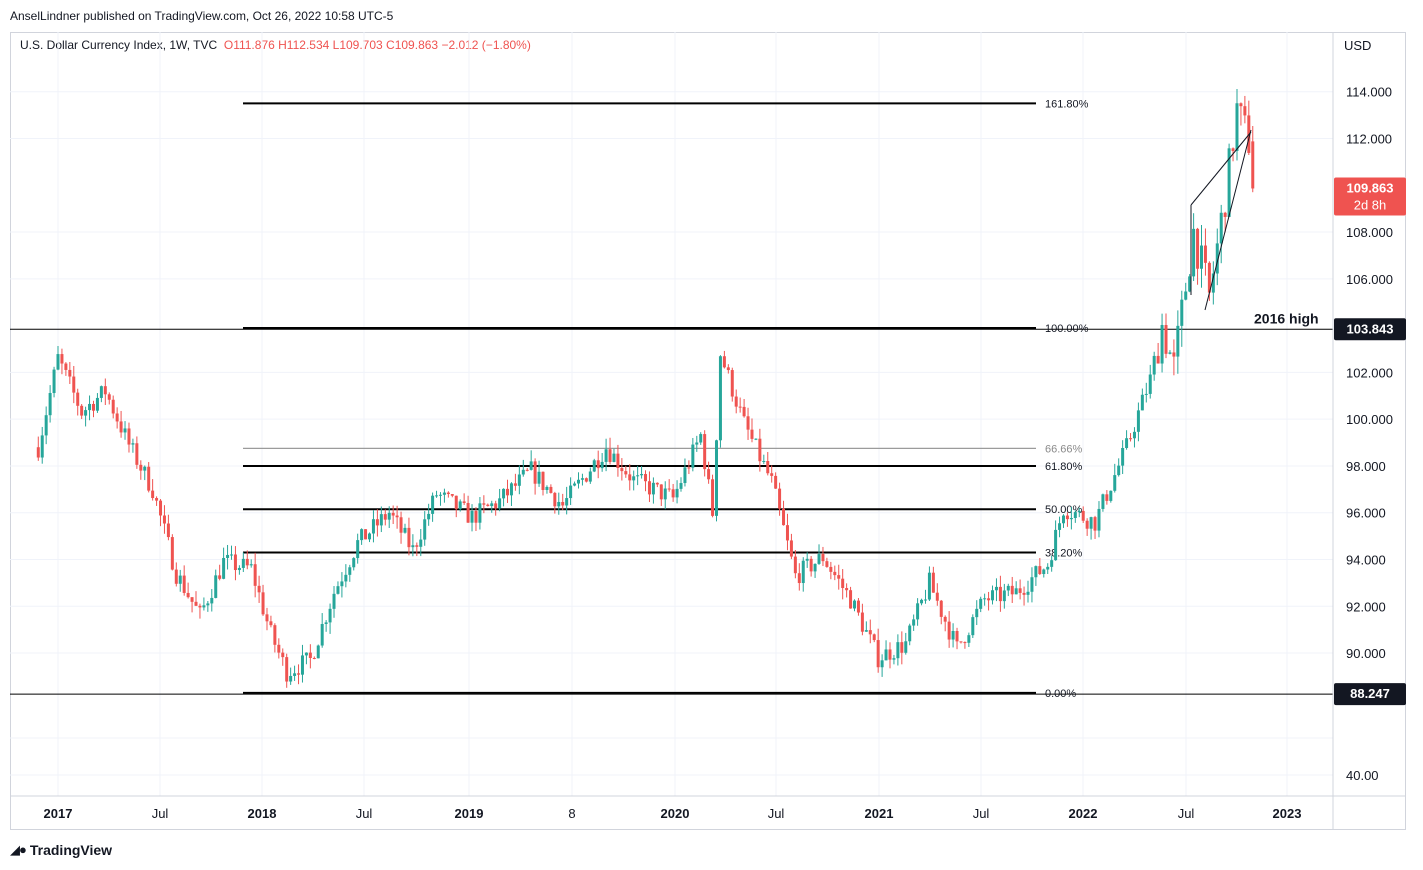 The image size is (1423, 870). I want to click on symbol-name: U.S. Dollar Currency Index, 1W, TVC, so click(119, 45).